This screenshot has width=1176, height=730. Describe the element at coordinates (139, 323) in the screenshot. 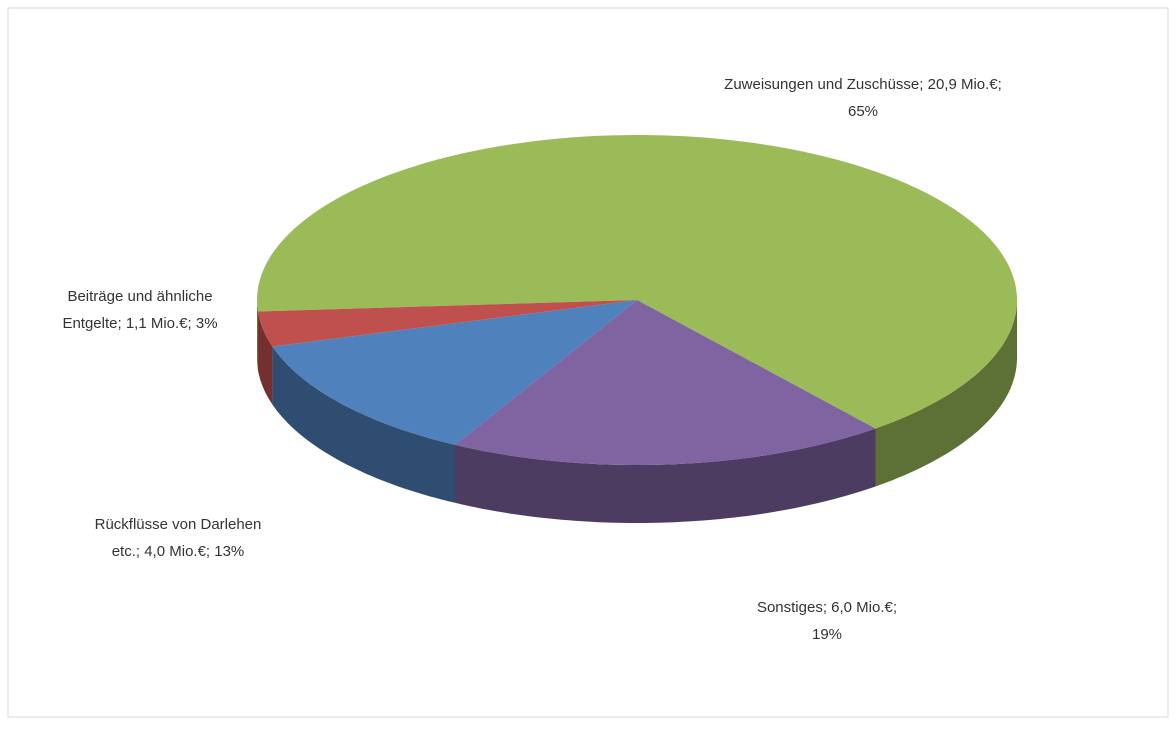

I see `data-label: Entgelte; 1,1 Mio.€; 3%` at that location.